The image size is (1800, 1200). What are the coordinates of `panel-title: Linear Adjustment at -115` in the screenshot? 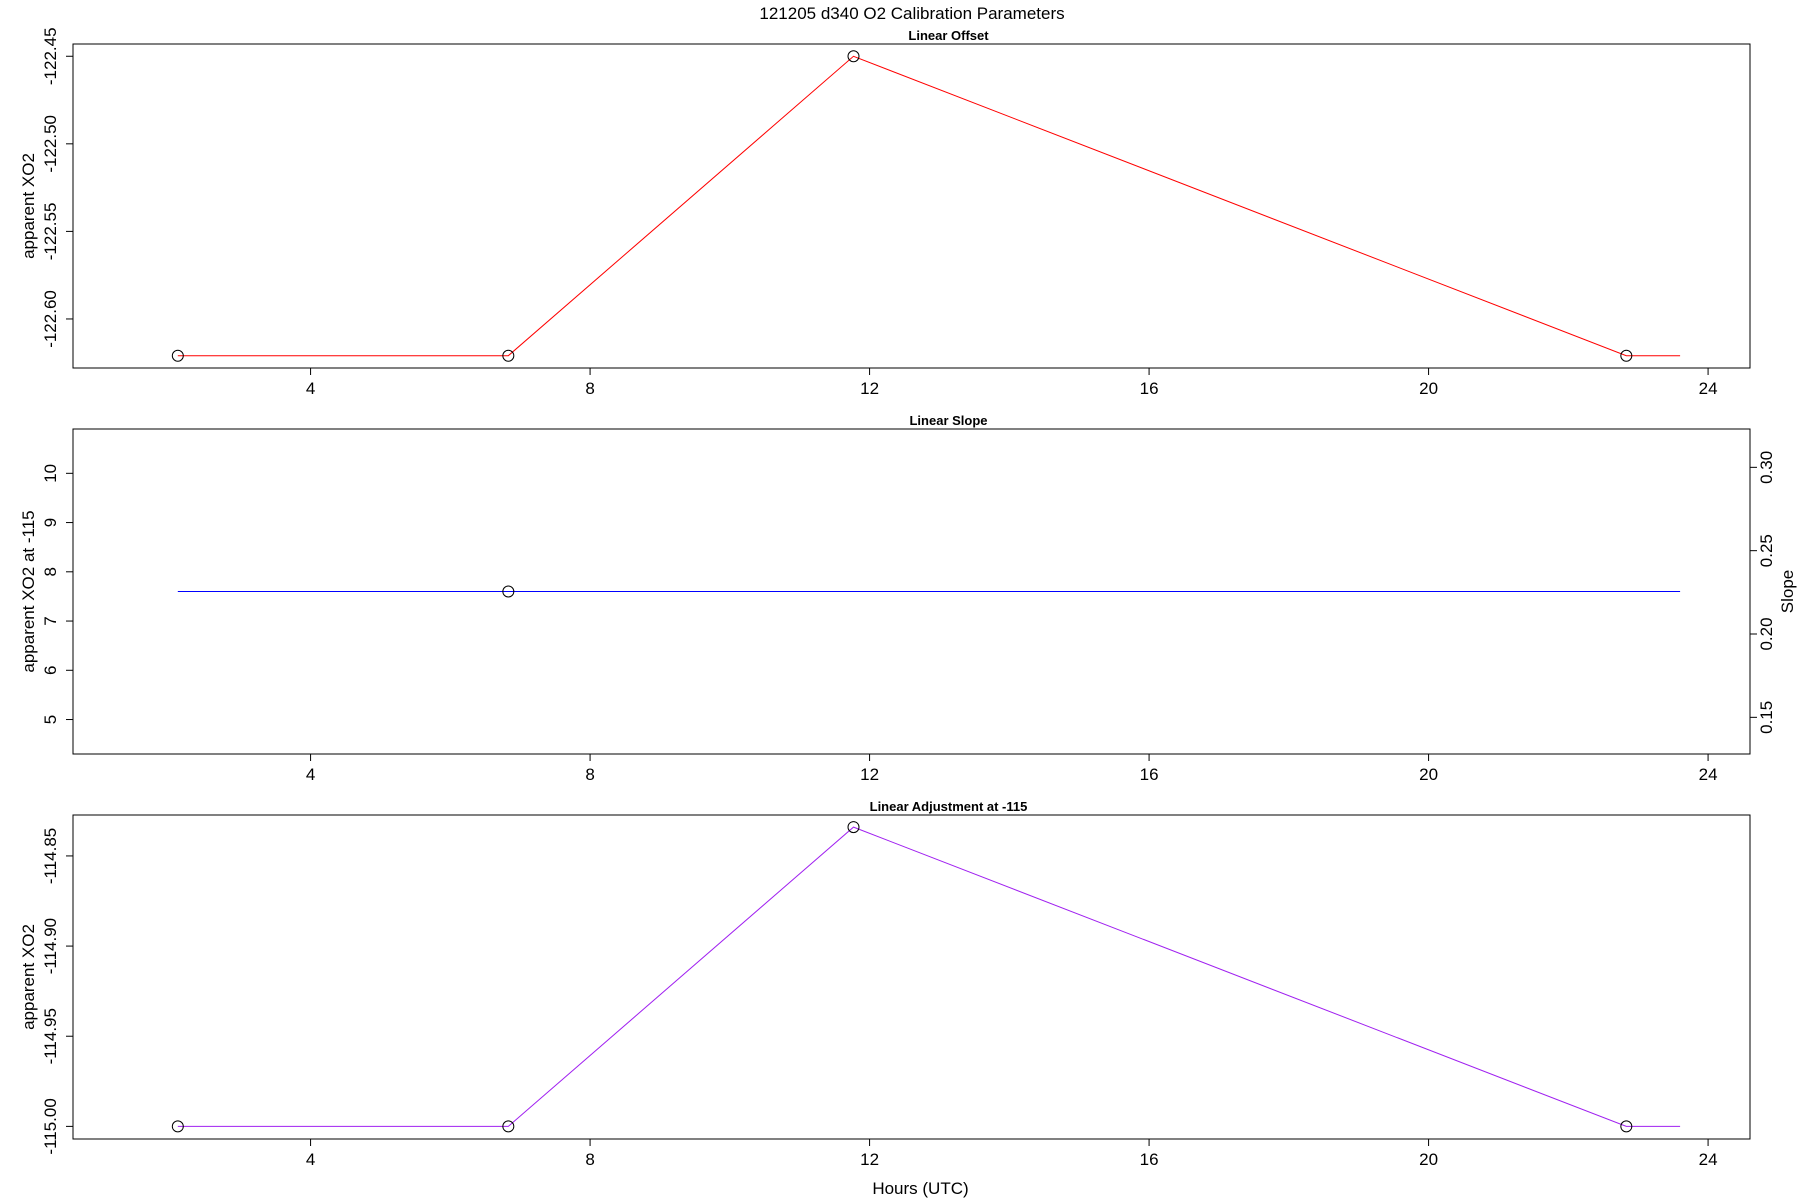 It's located at (949, 806).